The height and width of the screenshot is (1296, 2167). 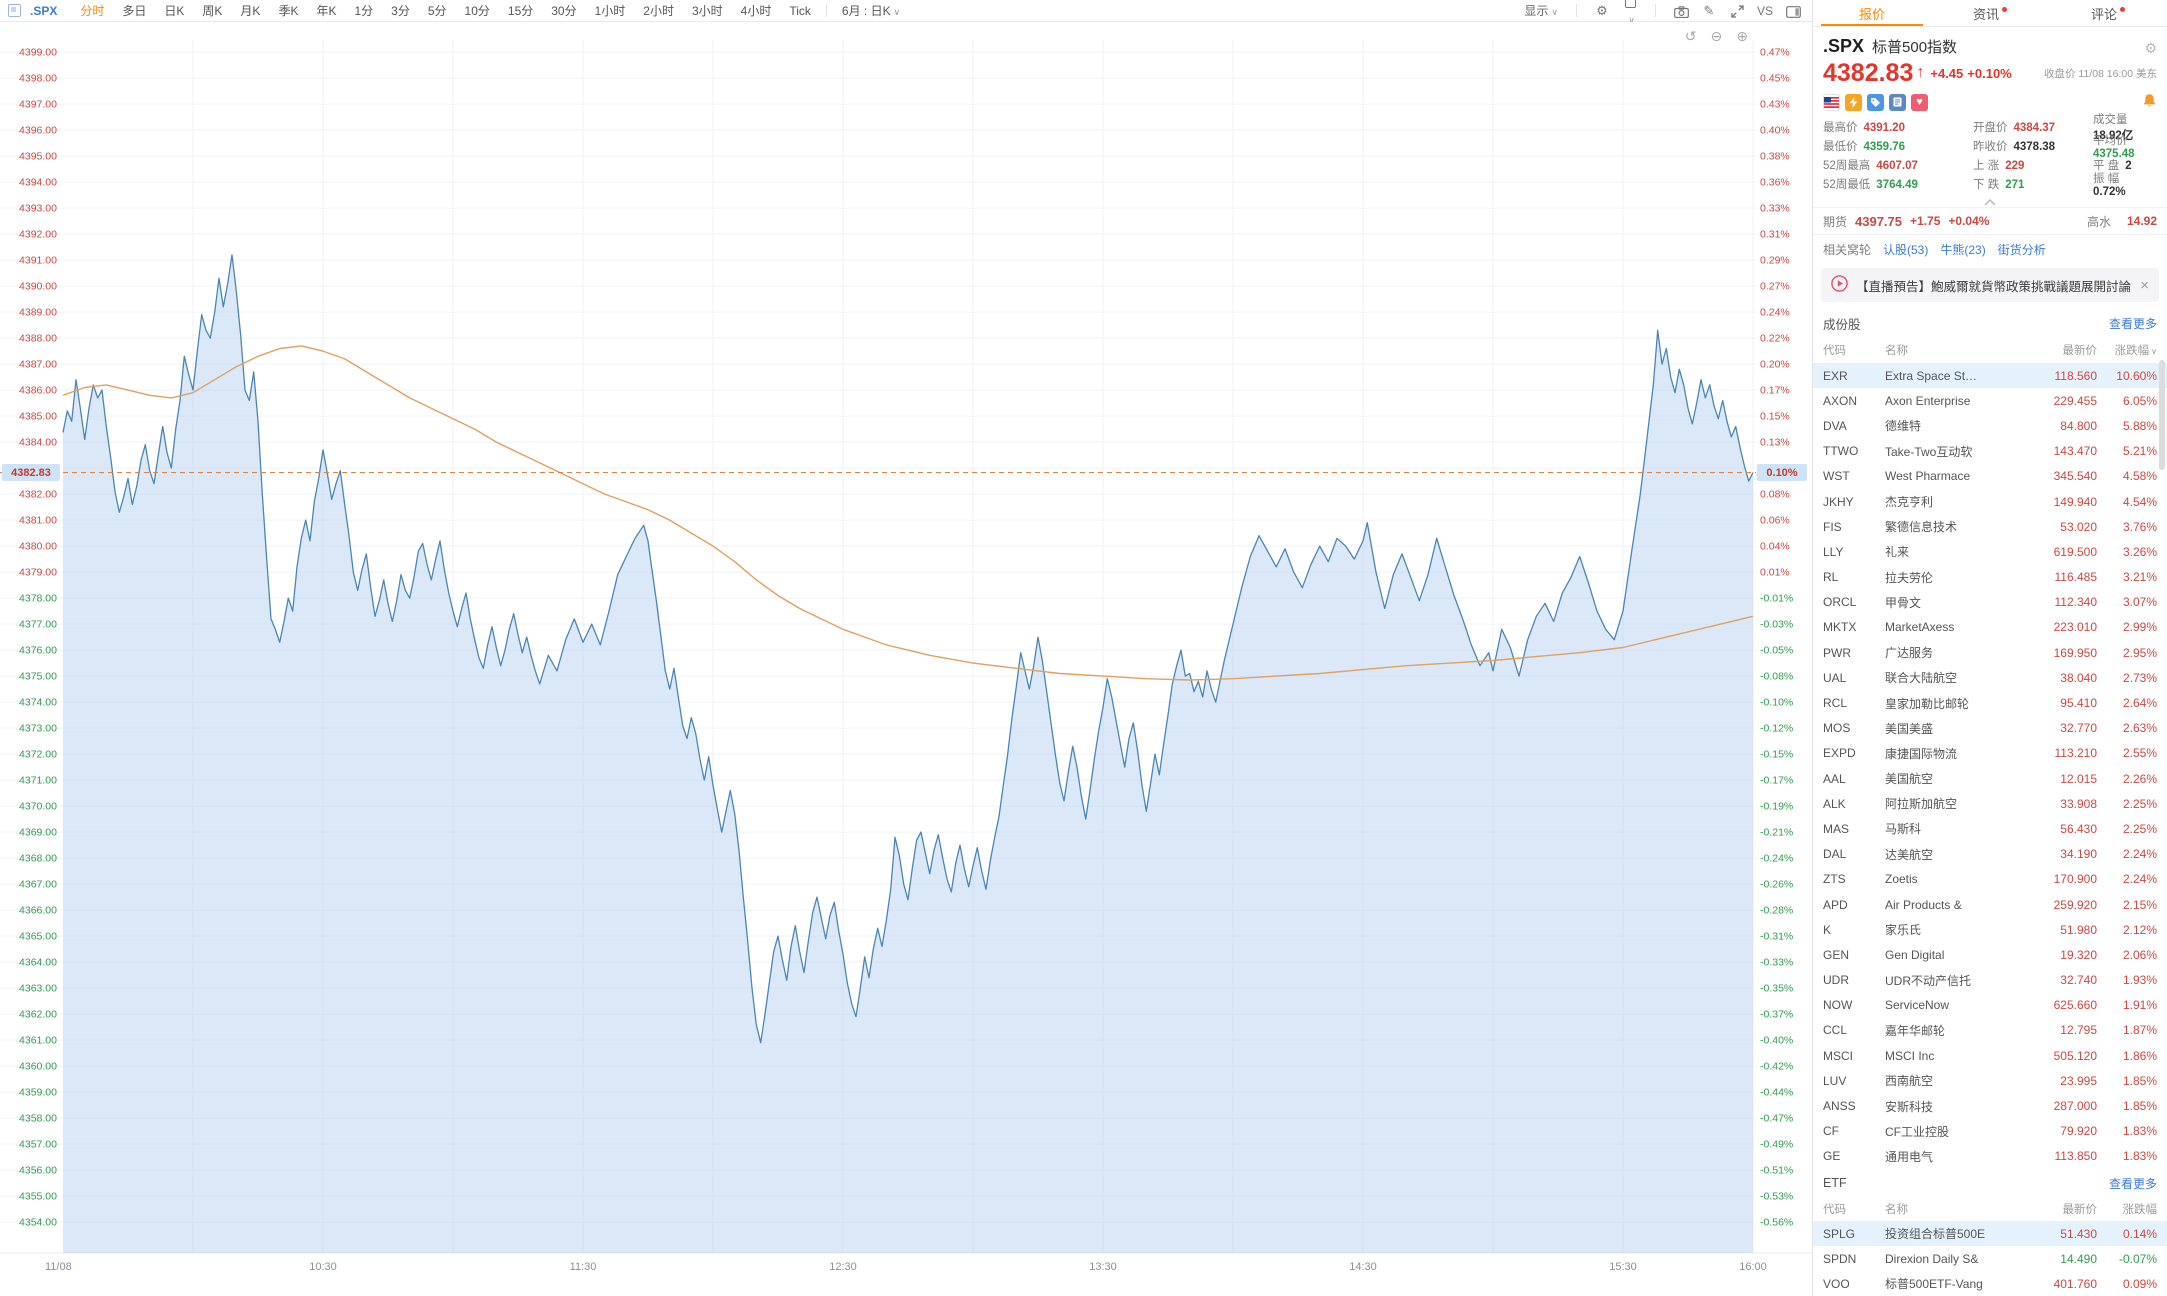 I want to click on chart-type-dropdown: ∨, so click(x=1630, y=13).